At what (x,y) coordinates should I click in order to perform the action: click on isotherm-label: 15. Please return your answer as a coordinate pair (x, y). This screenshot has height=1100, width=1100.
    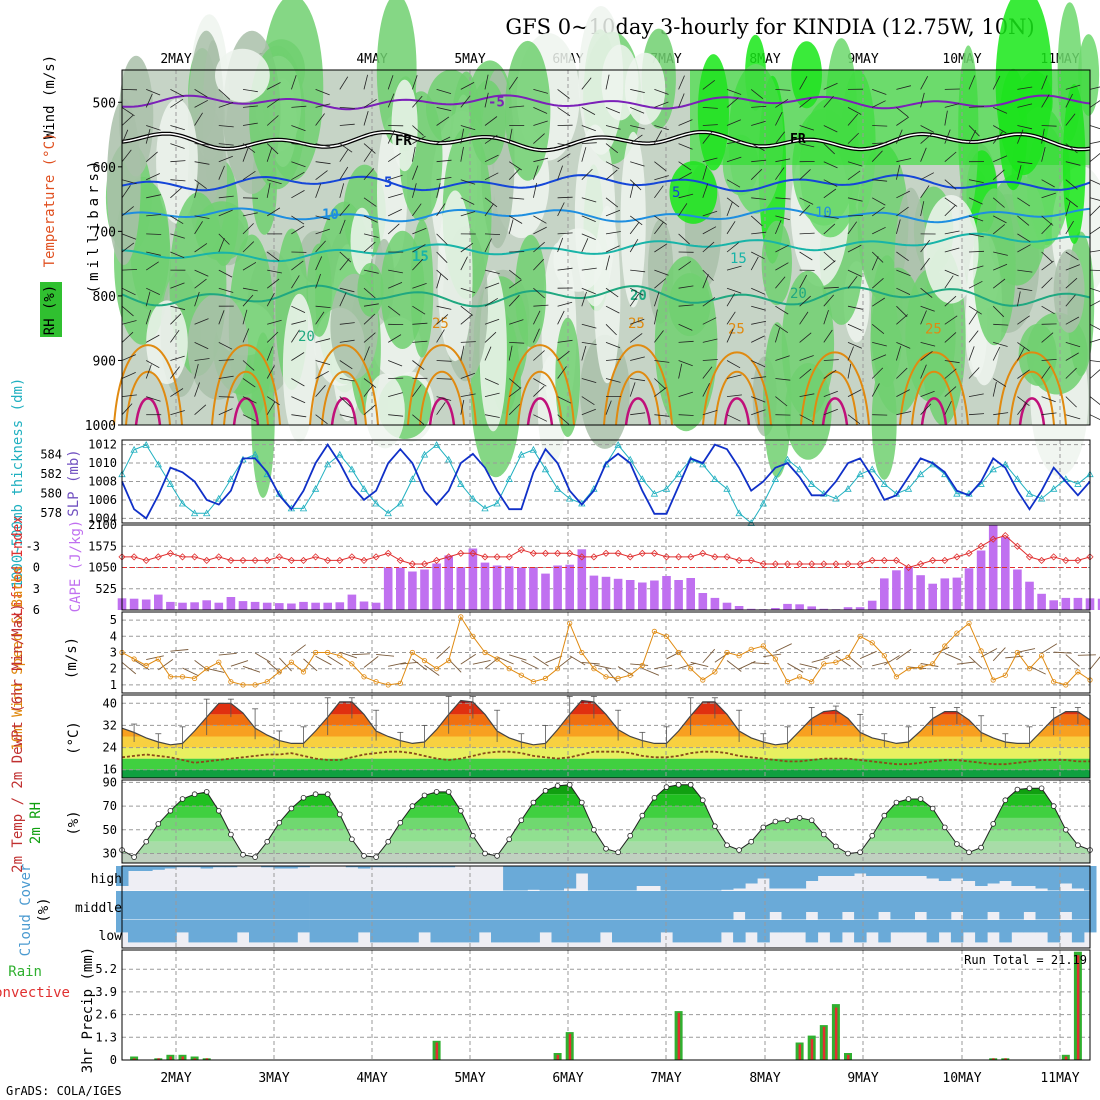
    Looking at the image, I should click on (738, 259).